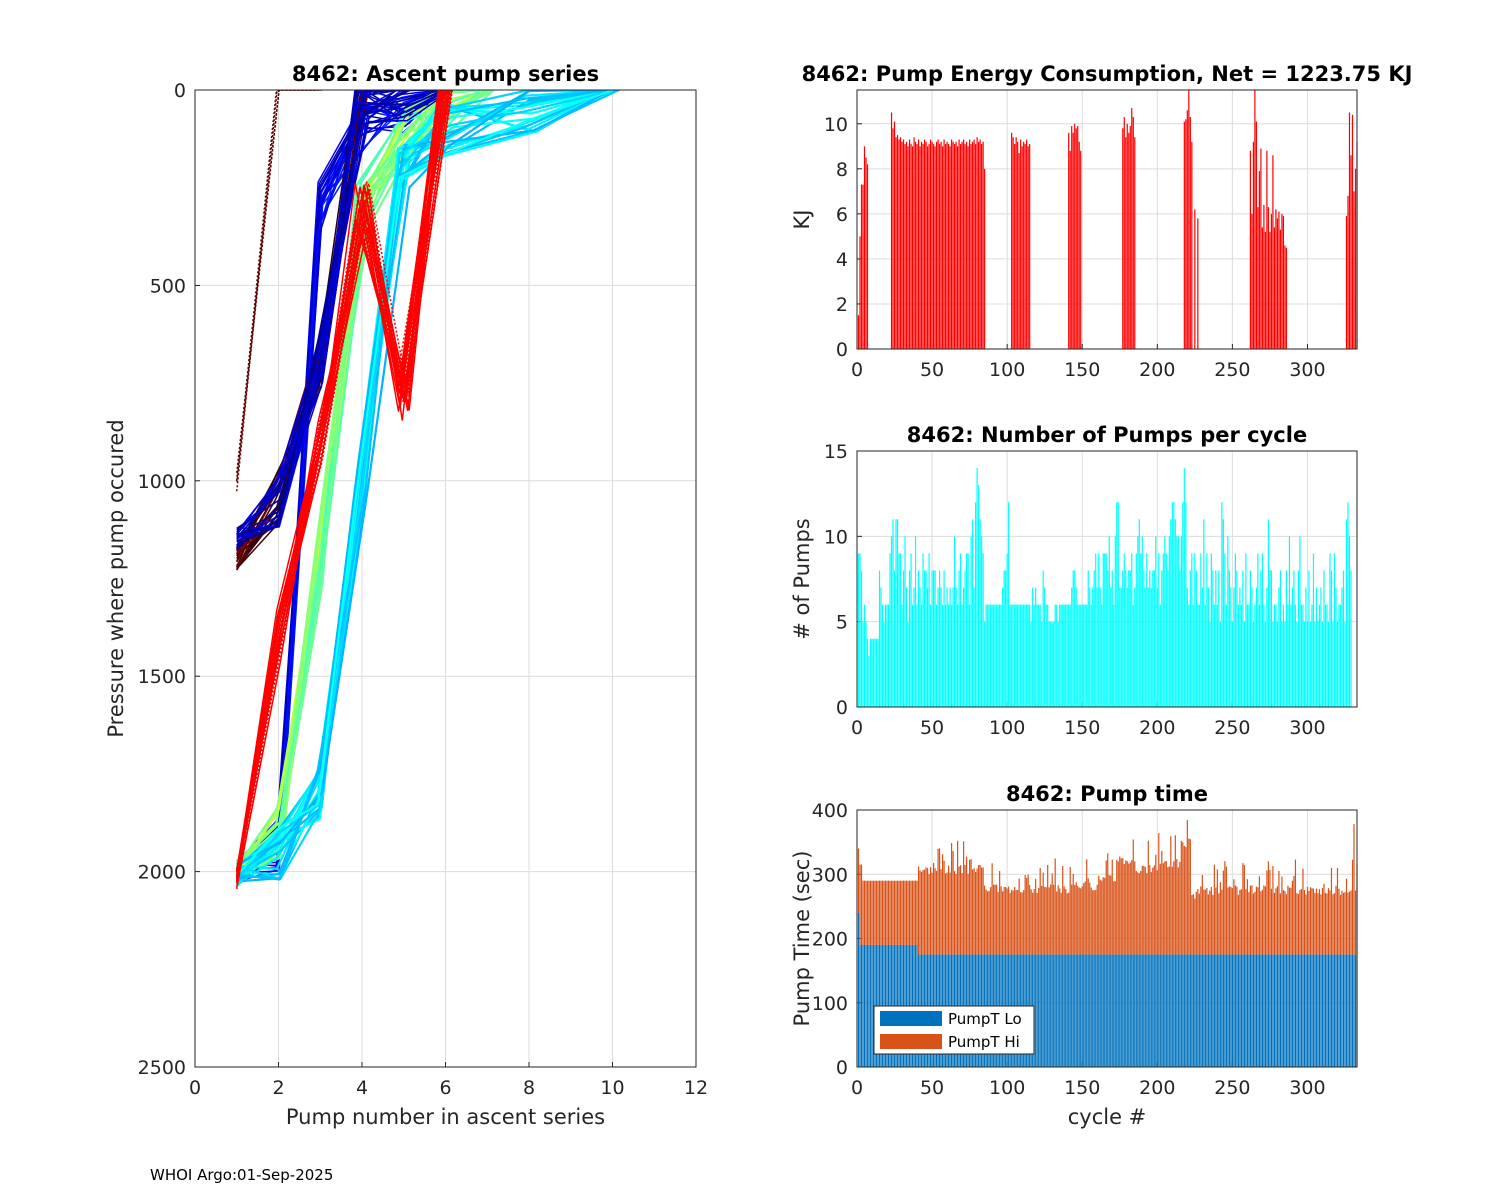 Image resolution: width=1500 pixels, height=1200 pixels. I want to click on pumps-xtick-label: 100, so click(1007, 728).